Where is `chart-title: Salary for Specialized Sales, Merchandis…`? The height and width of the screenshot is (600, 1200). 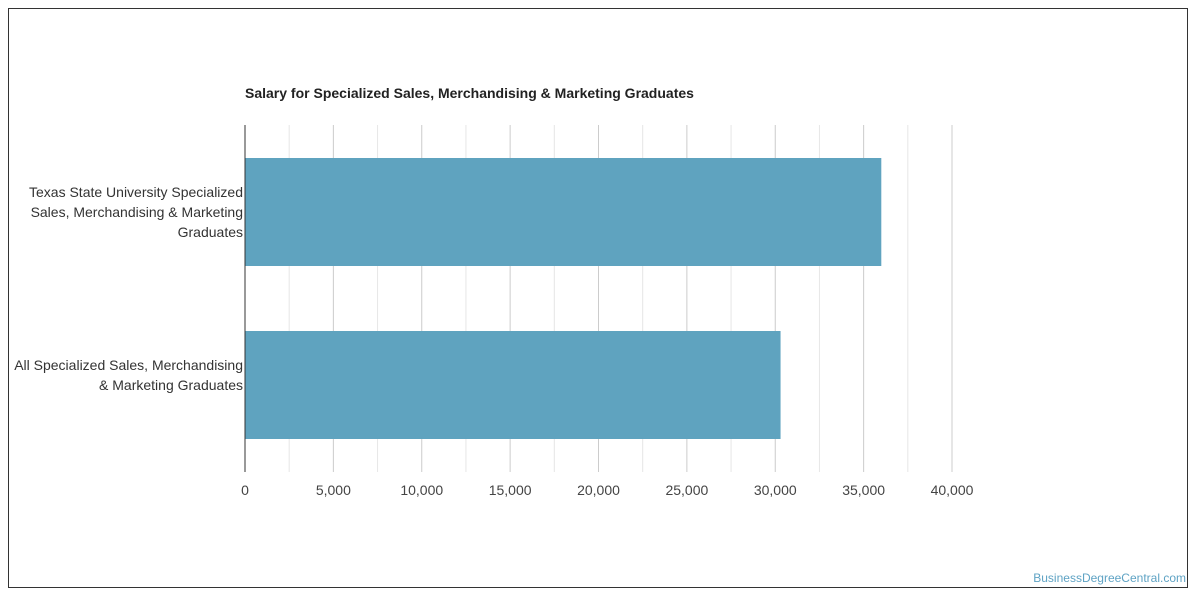
chart-title: Salary for Specialized Sales, Merchandis… is located at coordinates (469, 93).